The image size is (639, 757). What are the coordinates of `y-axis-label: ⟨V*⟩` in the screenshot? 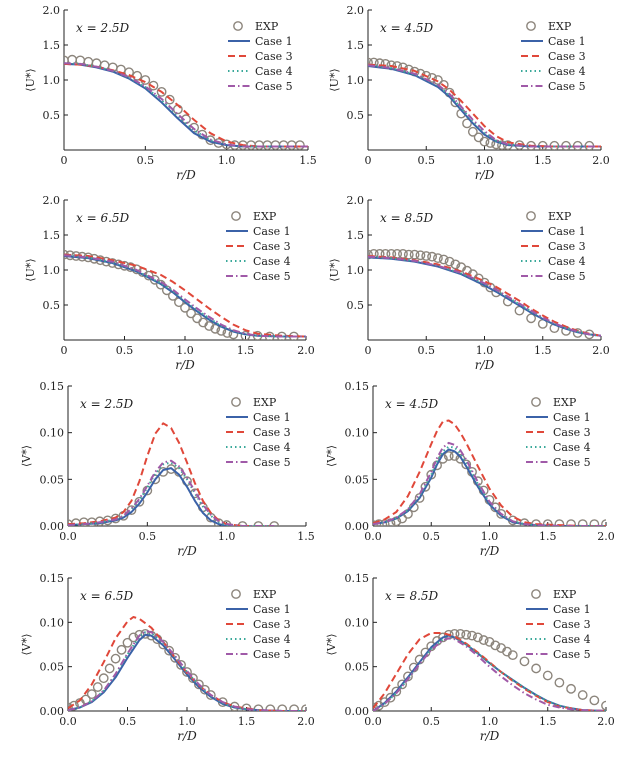 It's located at (331, 456).